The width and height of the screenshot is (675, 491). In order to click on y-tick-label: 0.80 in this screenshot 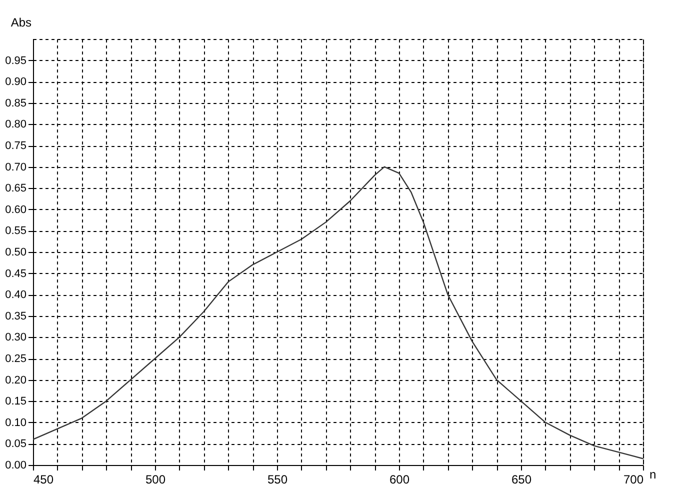, I will do `click(15, 124)`.